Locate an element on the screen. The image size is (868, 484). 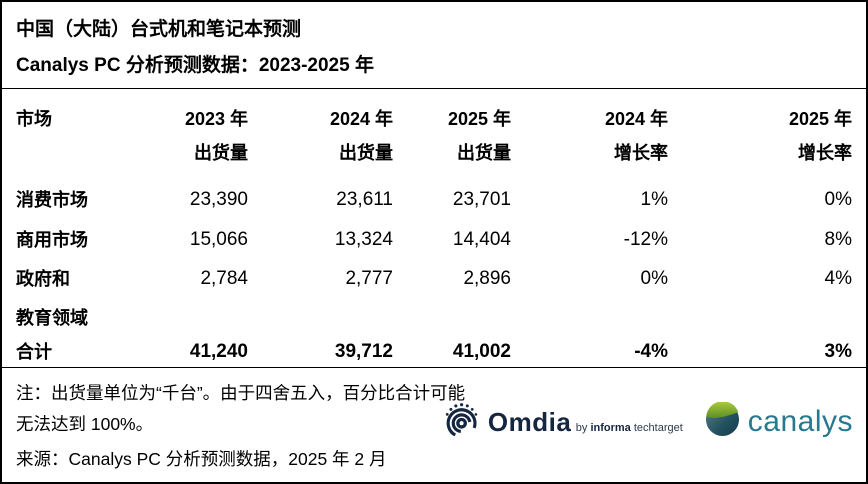
canalys-logo: canalys is located at coordinates (779, 421).